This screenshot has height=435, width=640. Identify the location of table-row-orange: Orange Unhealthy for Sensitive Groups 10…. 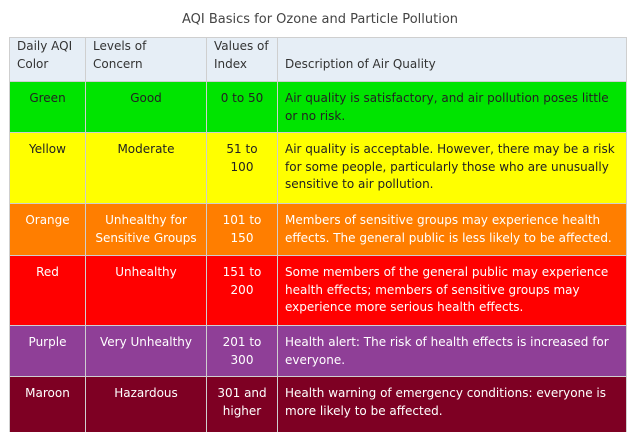
(318, 229).